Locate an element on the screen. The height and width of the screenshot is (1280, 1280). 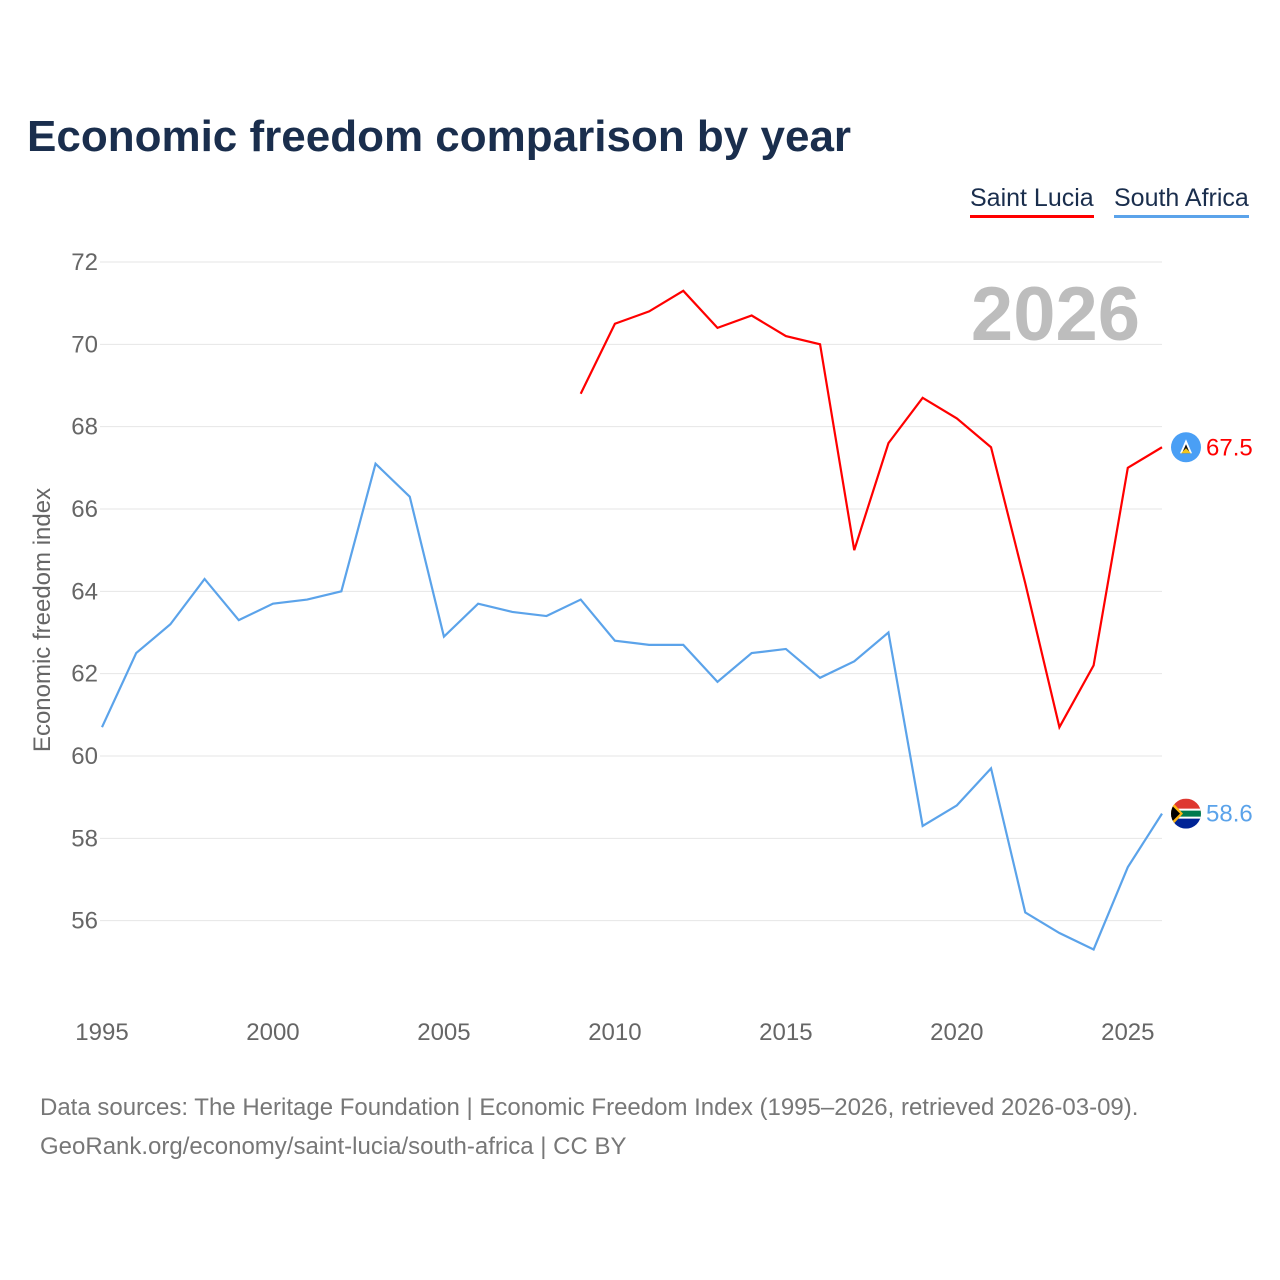
y-tick-label: 56 is located at coordinates (84, 921).